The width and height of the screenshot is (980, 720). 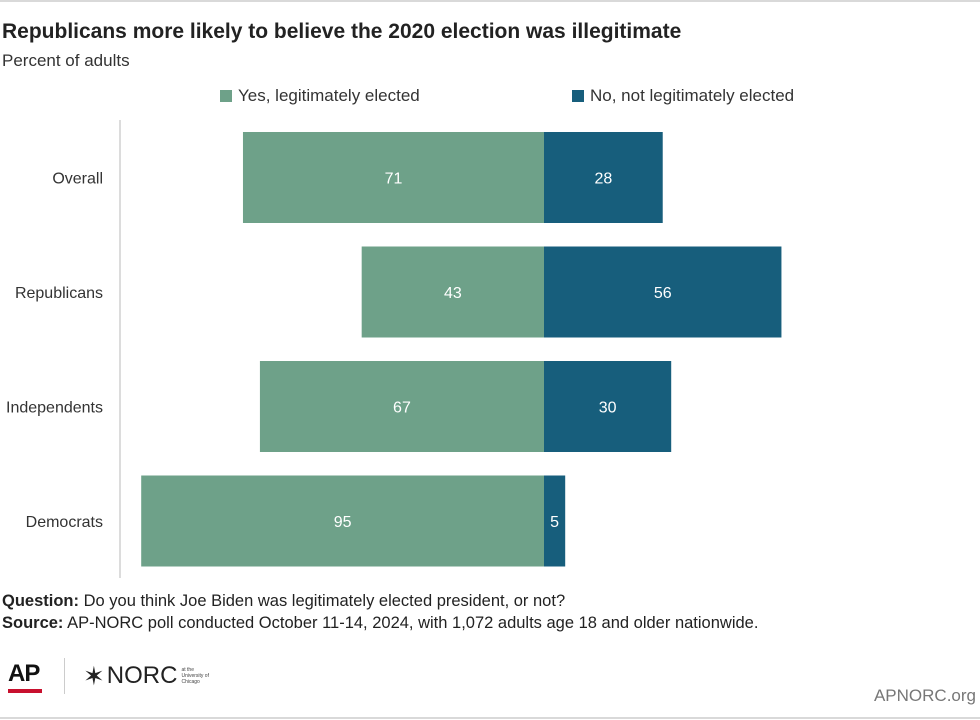 What do you see at coordinates (924, 695) in the screenshot?
I see `site-url: APNORC.org` at bounding box center [924, 695].